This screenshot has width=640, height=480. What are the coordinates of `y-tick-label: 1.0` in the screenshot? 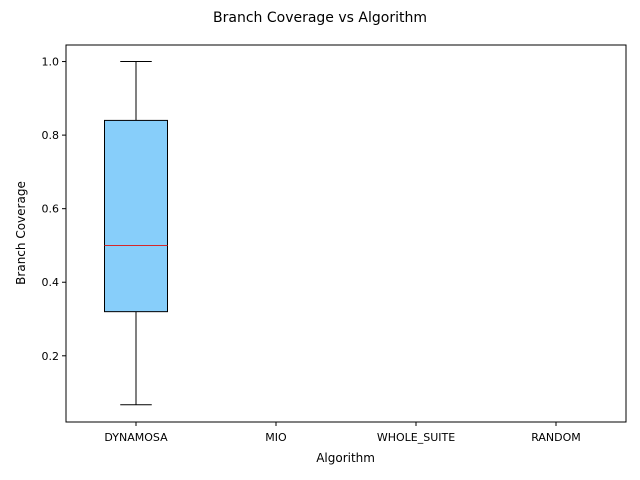 It's located at (51, 62).